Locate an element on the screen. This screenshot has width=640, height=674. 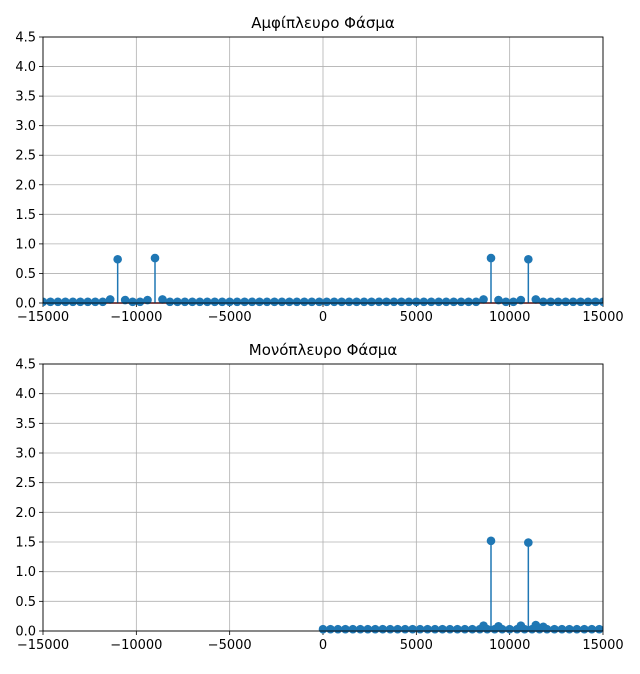
chart-title: Μονόπλευρο Φάσμα is located at coordinates (323, 350).